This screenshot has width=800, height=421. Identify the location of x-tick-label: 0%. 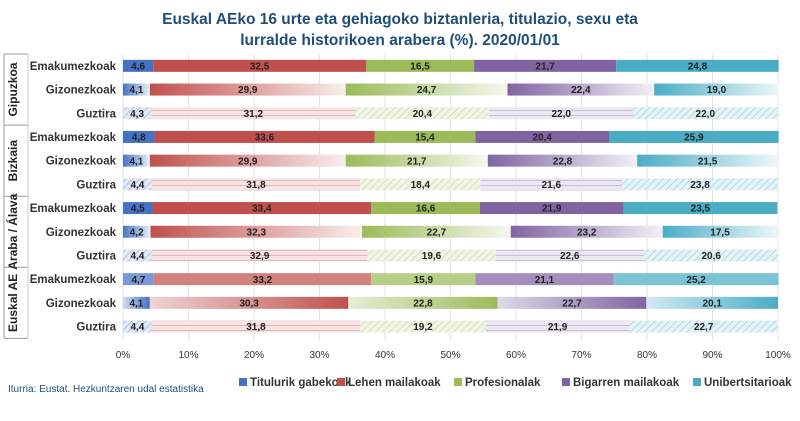
(123, 355).